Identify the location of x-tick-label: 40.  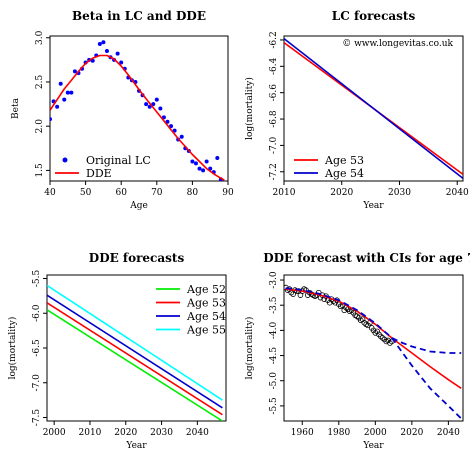
(50, 193).